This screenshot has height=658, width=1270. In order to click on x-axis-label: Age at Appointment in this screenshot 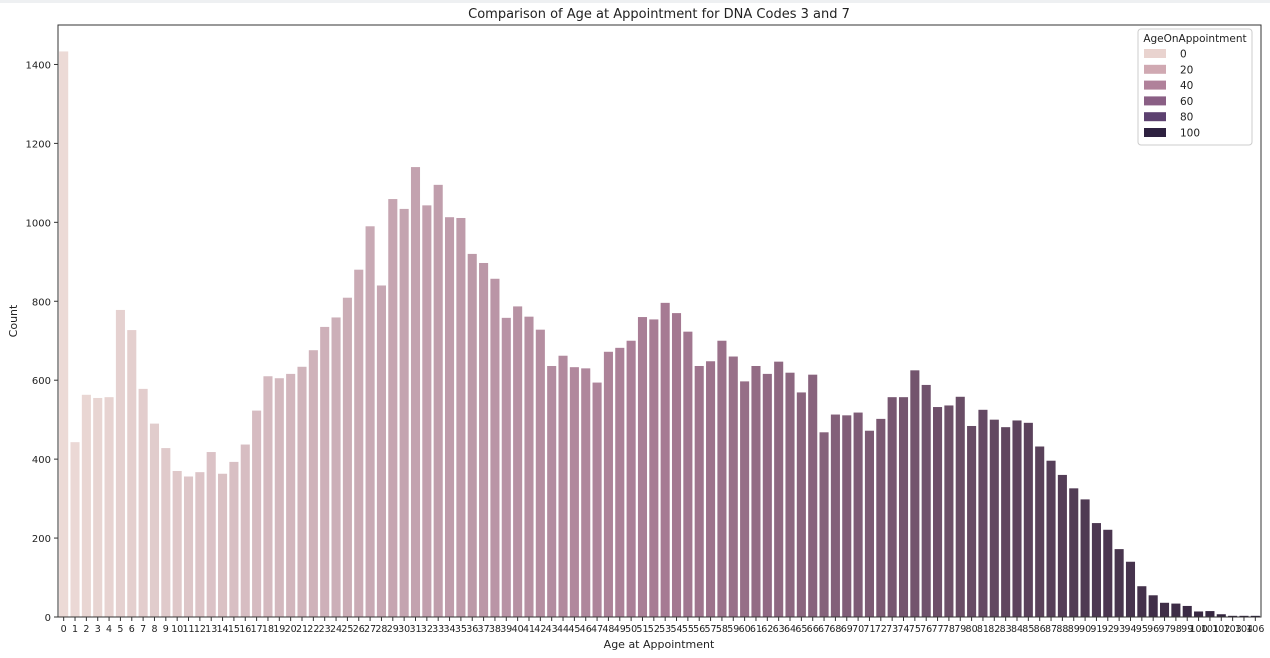, I will do `click(659, 644)`.